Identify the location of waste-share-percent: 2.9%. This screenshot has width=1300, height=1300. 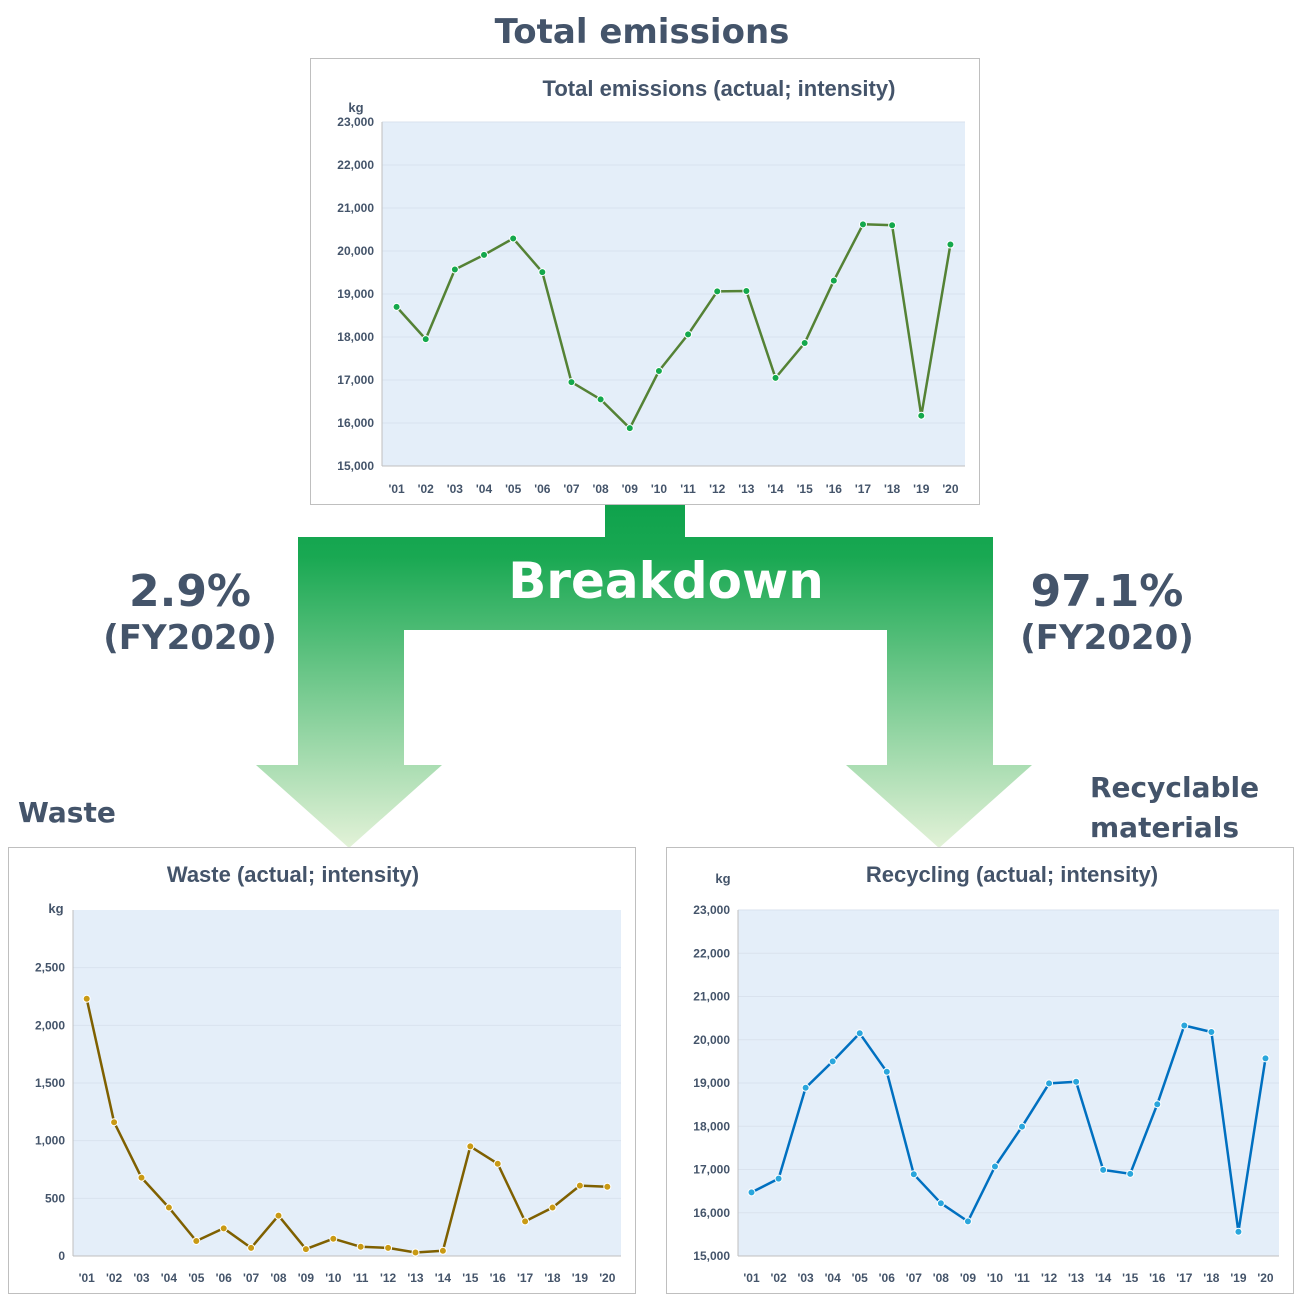
(190, 591).